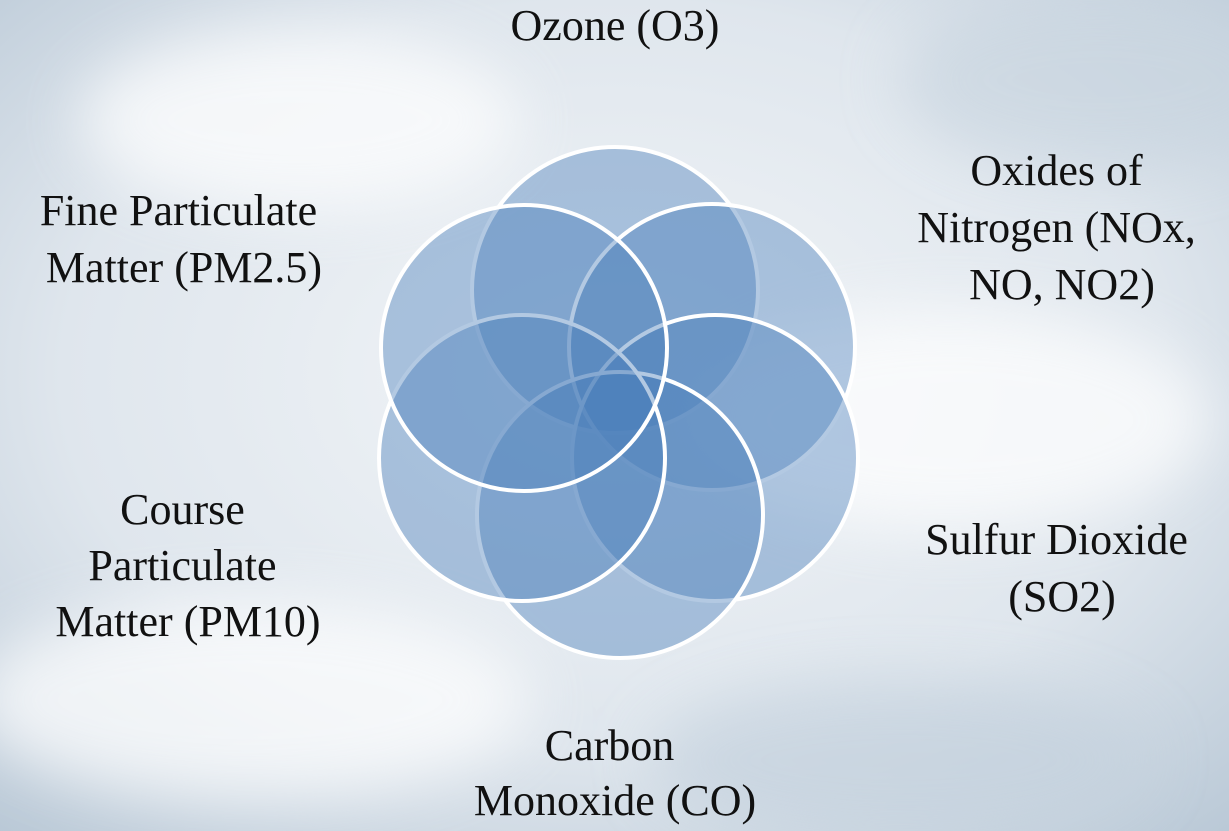  What do you see at coordinates (615, 773) in the screenshot?
I see `node-label: Carbon Monoxide (CO)` at bounding box center [615, 773].